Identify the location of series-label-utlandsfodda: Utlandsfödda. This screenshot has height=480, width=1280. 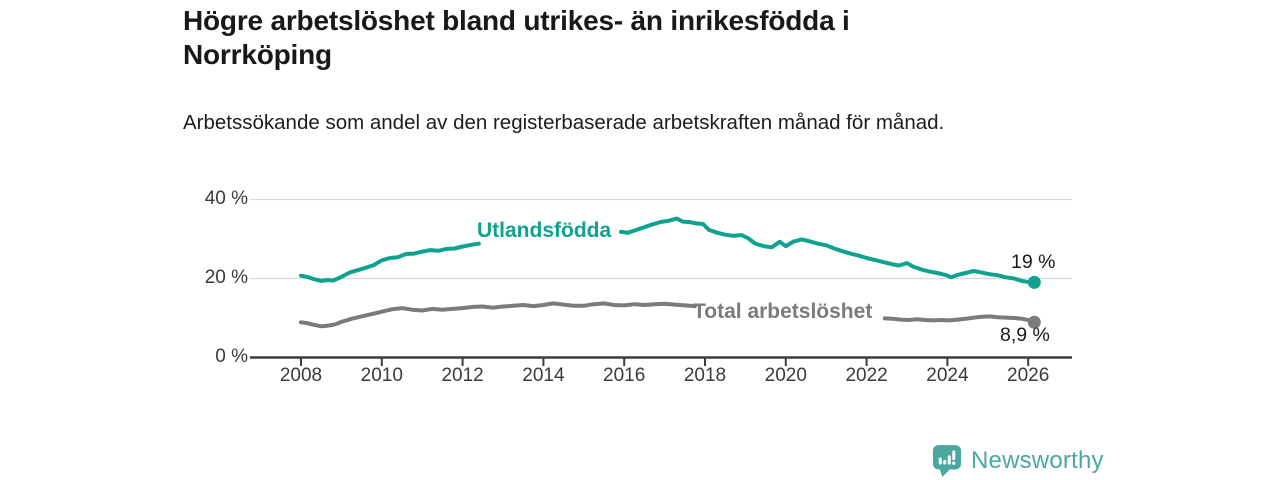
(544, 230).